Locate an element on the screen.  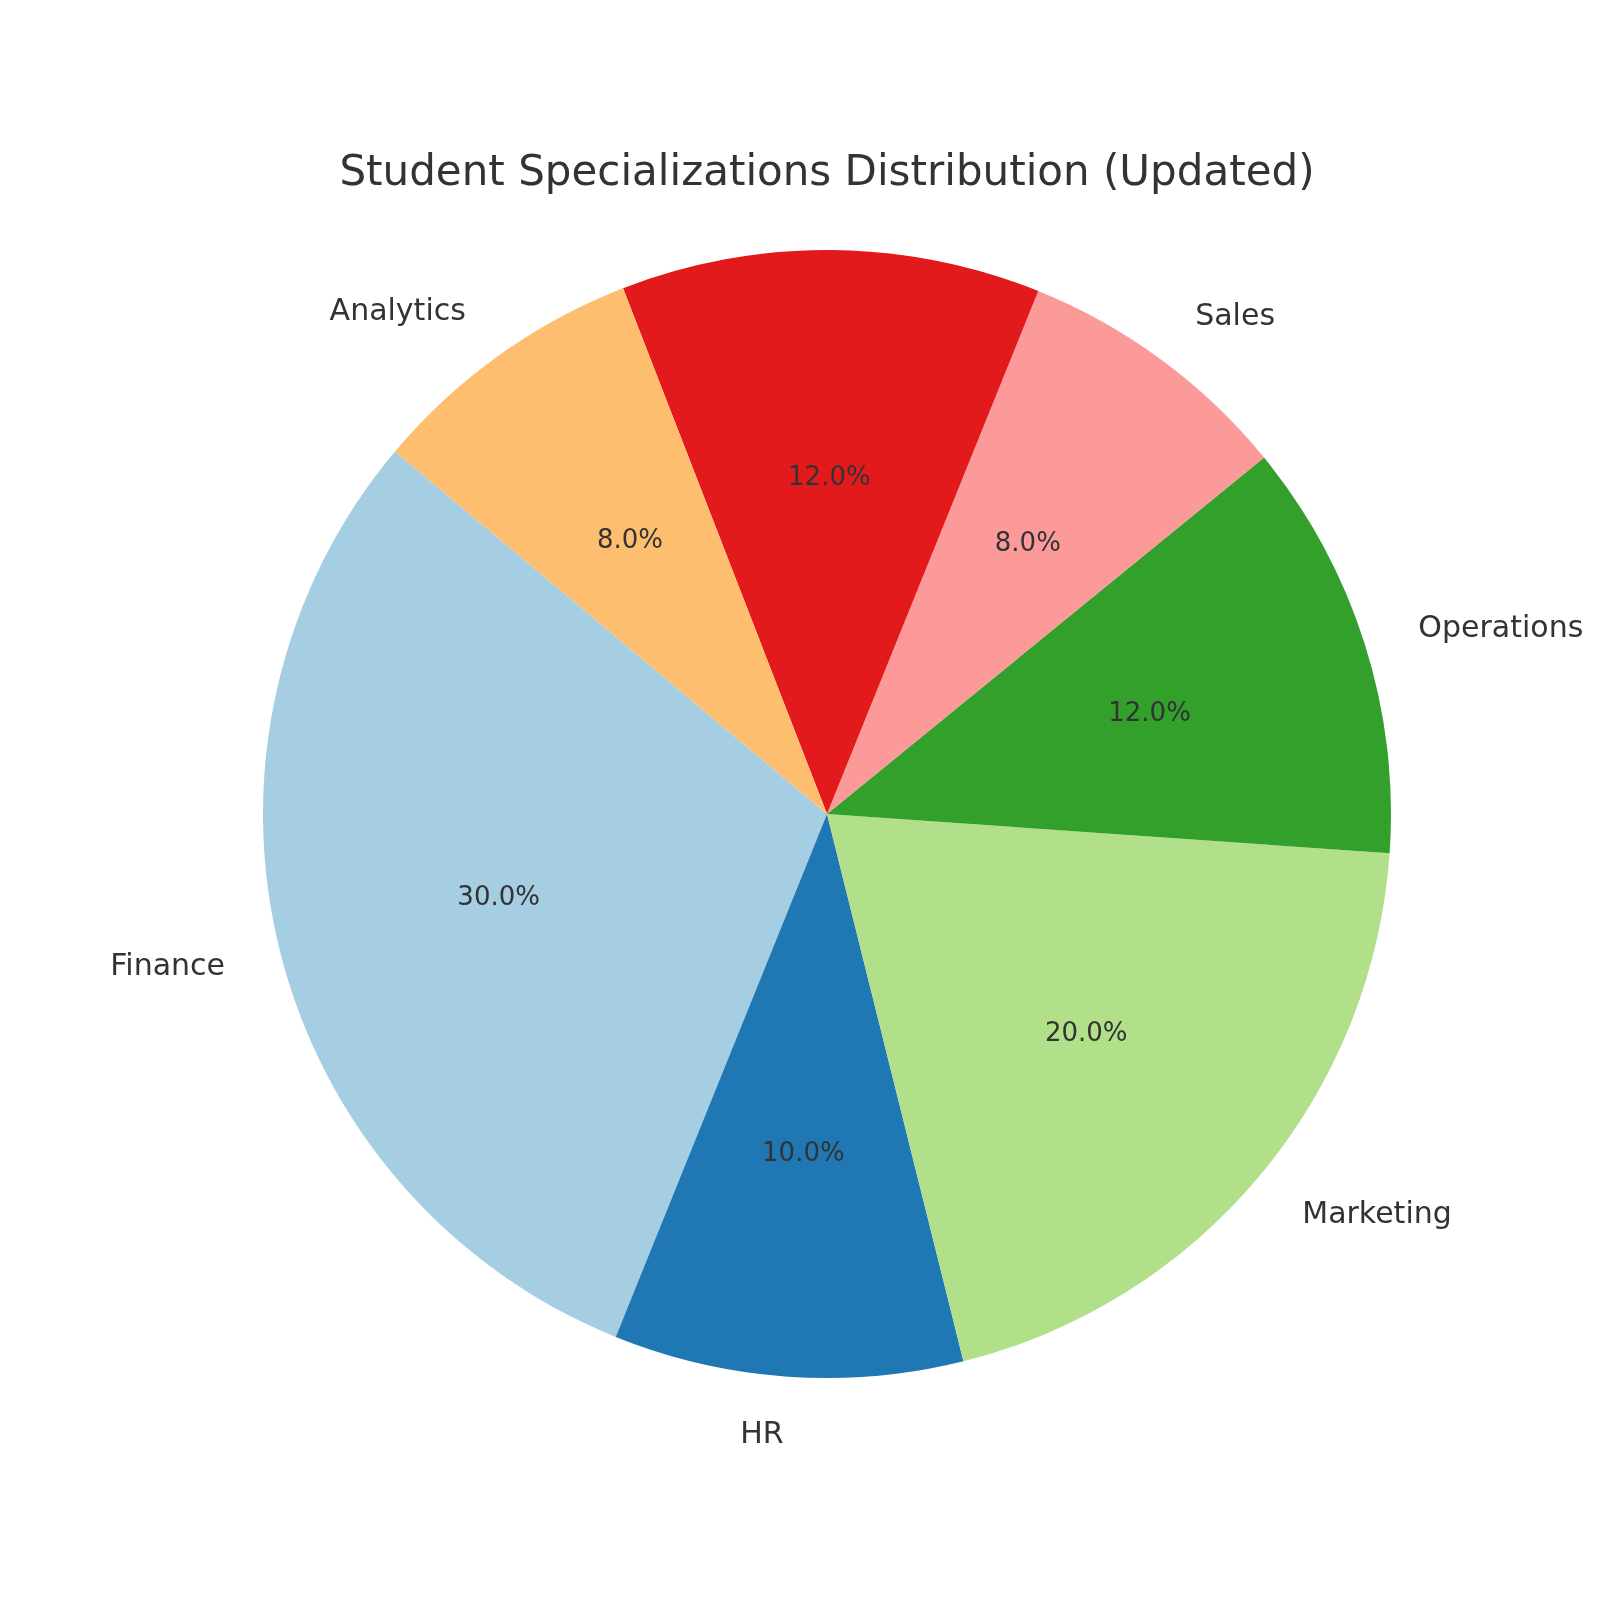
data-label: 10.0% is located at coordinates (803, 1151).